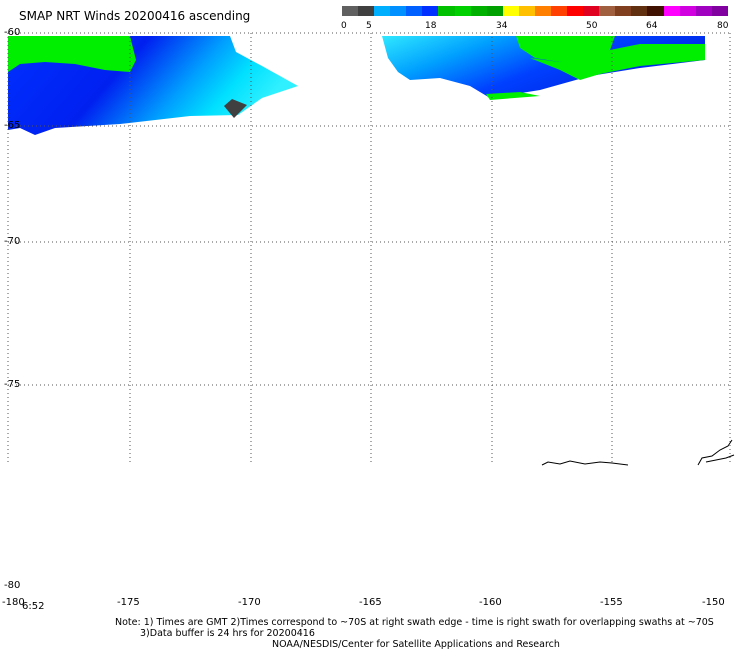 This screenshot has width=740, height=650. I want to click on colorbar-label-0: 0, so click(344, 26).